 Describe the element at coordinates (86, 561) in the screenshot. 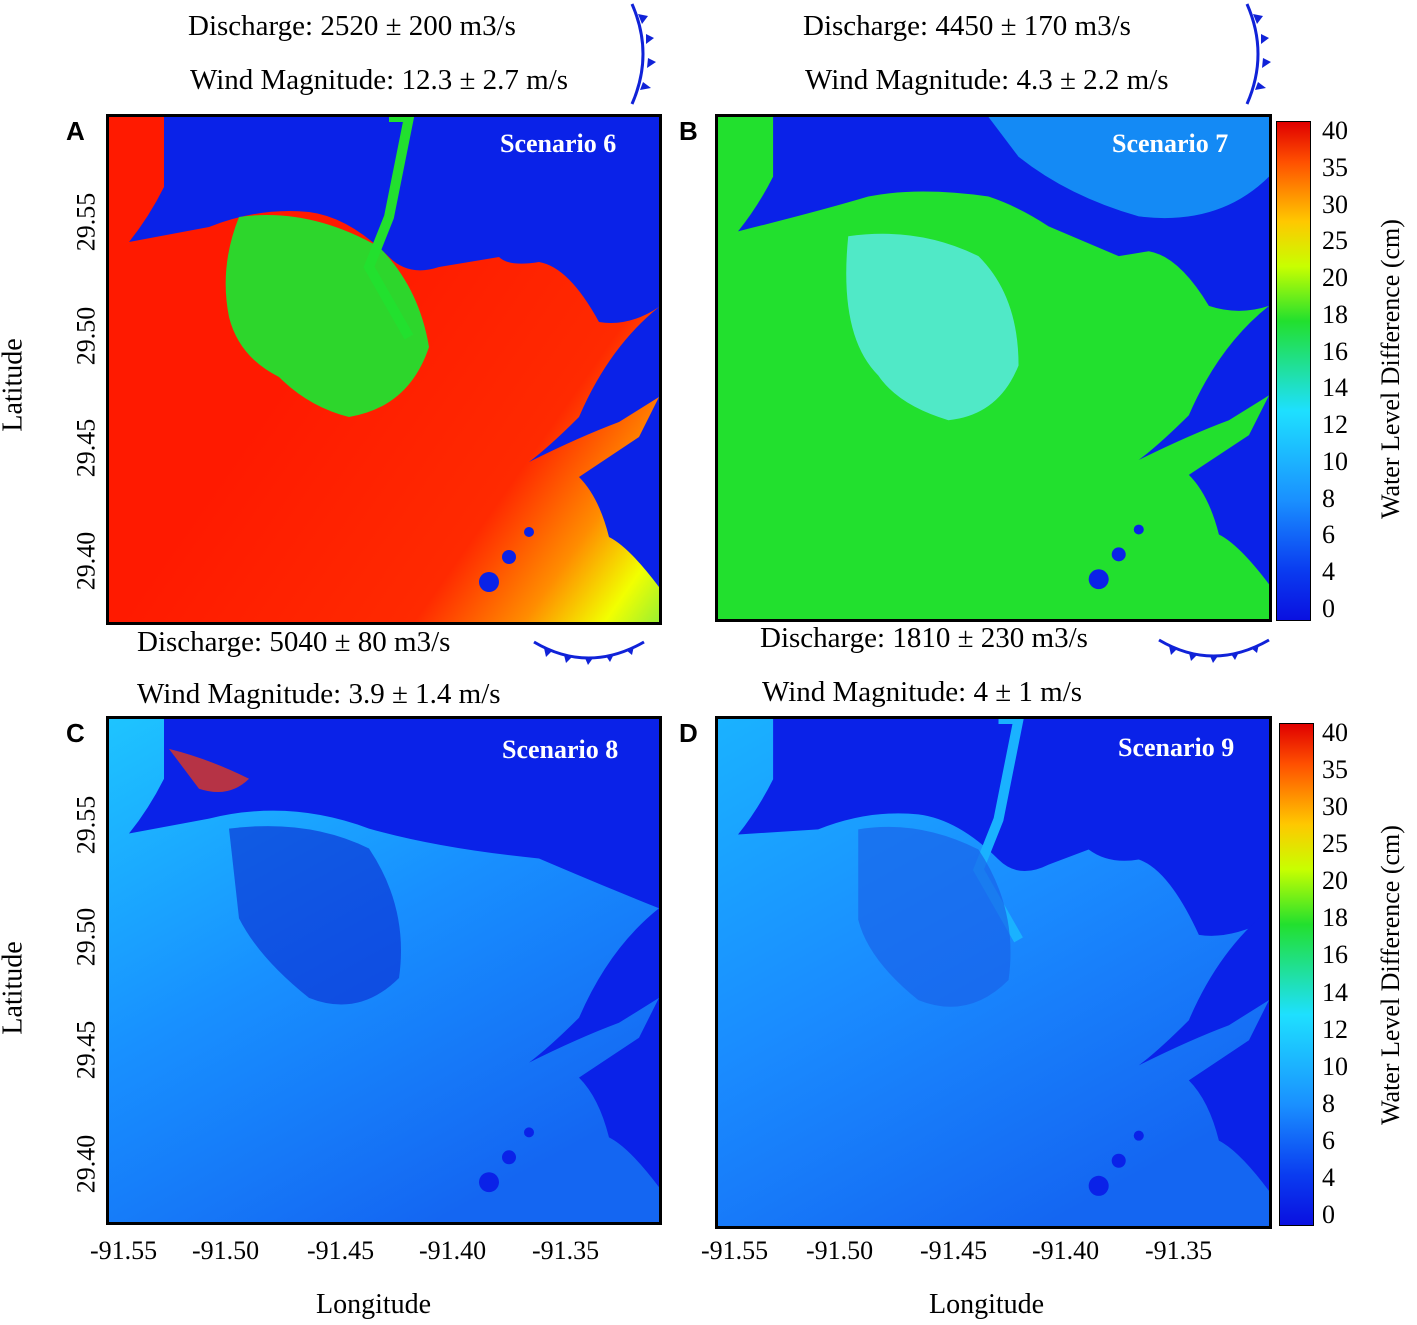

I see `ytick-a-29.40: 29.40` at that location.